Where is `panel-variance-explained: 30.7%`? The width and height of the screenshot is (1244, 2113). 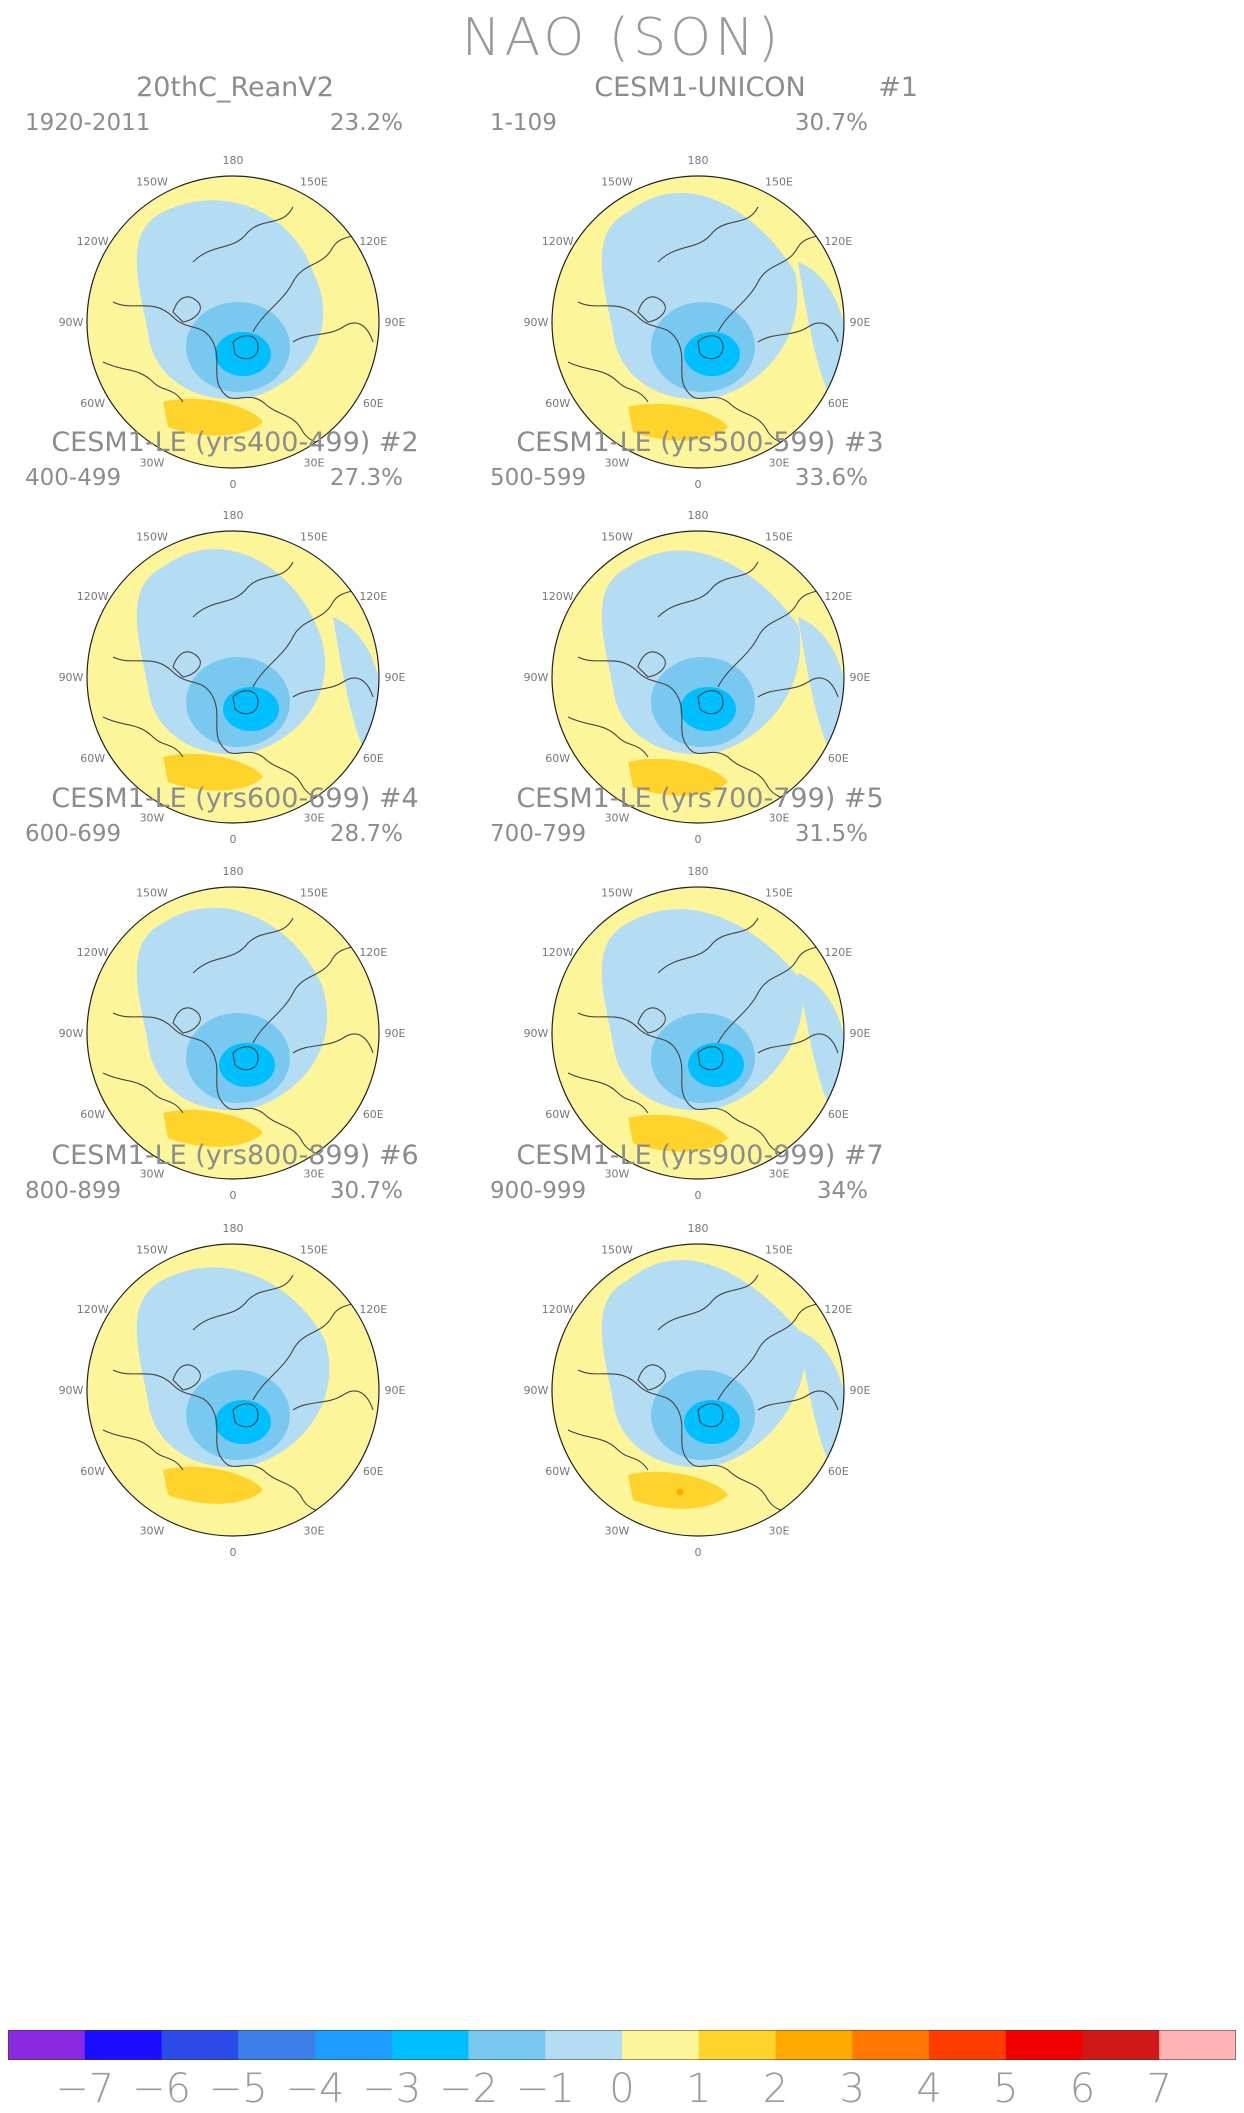 panel-variance-explained: 30.7% is located at coordinates (831, 123).